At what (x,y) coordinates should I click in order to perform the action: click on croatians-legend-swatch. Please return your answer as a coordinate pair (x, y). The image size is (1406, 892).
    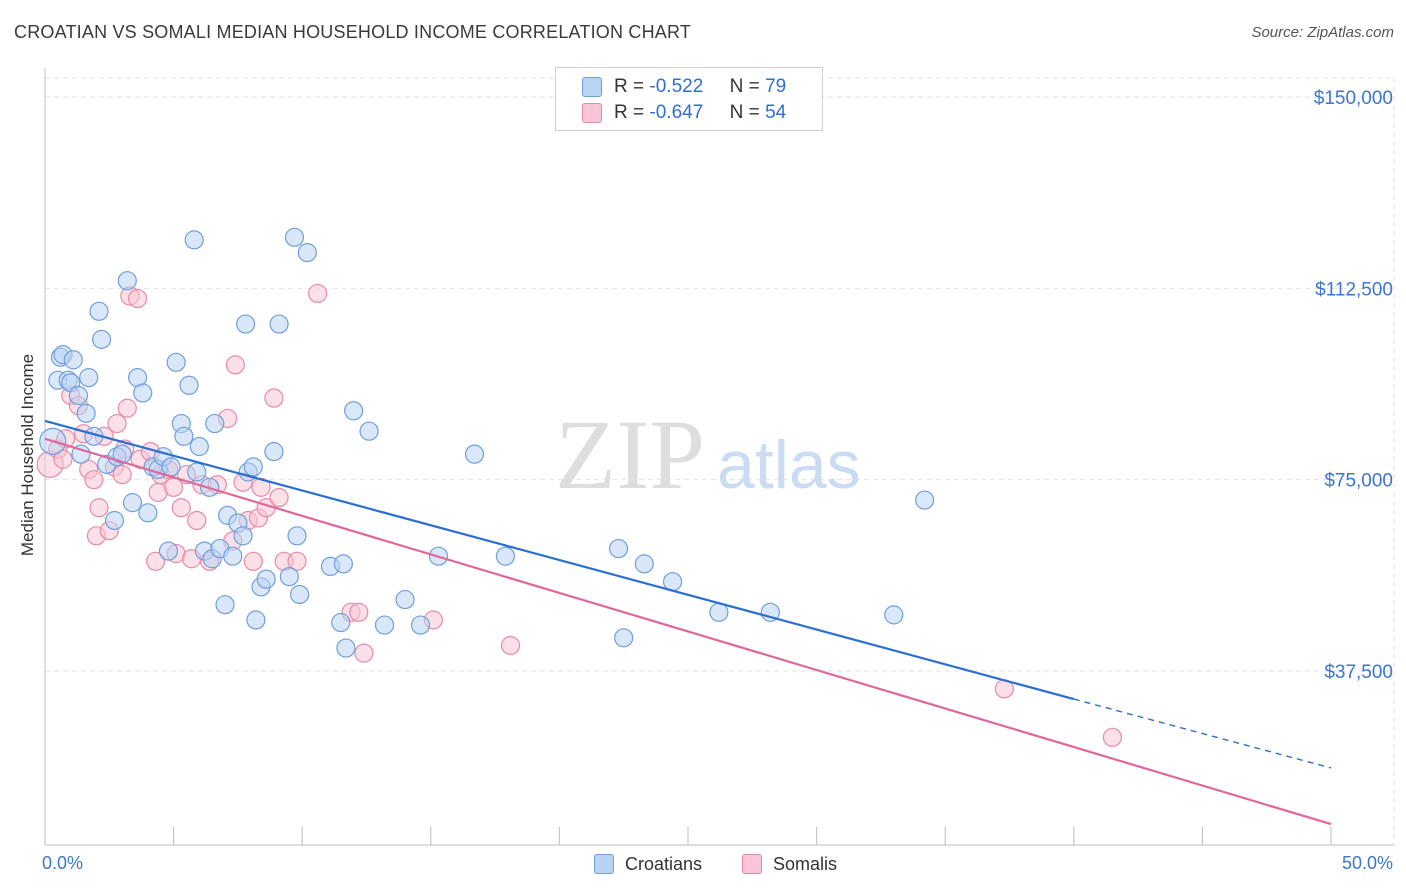
    Looking at the image, I should click on (604, 864).